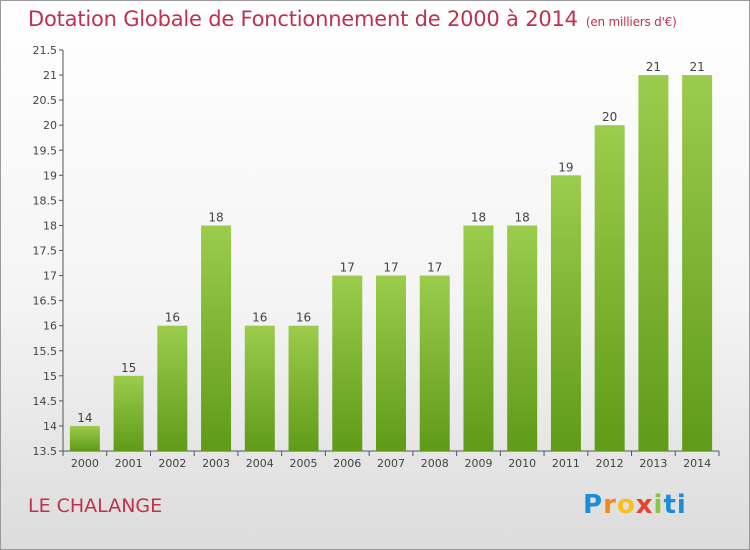 Image resolution: width=750 pixels, height=550 pixels. I want to click on x-tick-label: 2002, so click(172, 463).